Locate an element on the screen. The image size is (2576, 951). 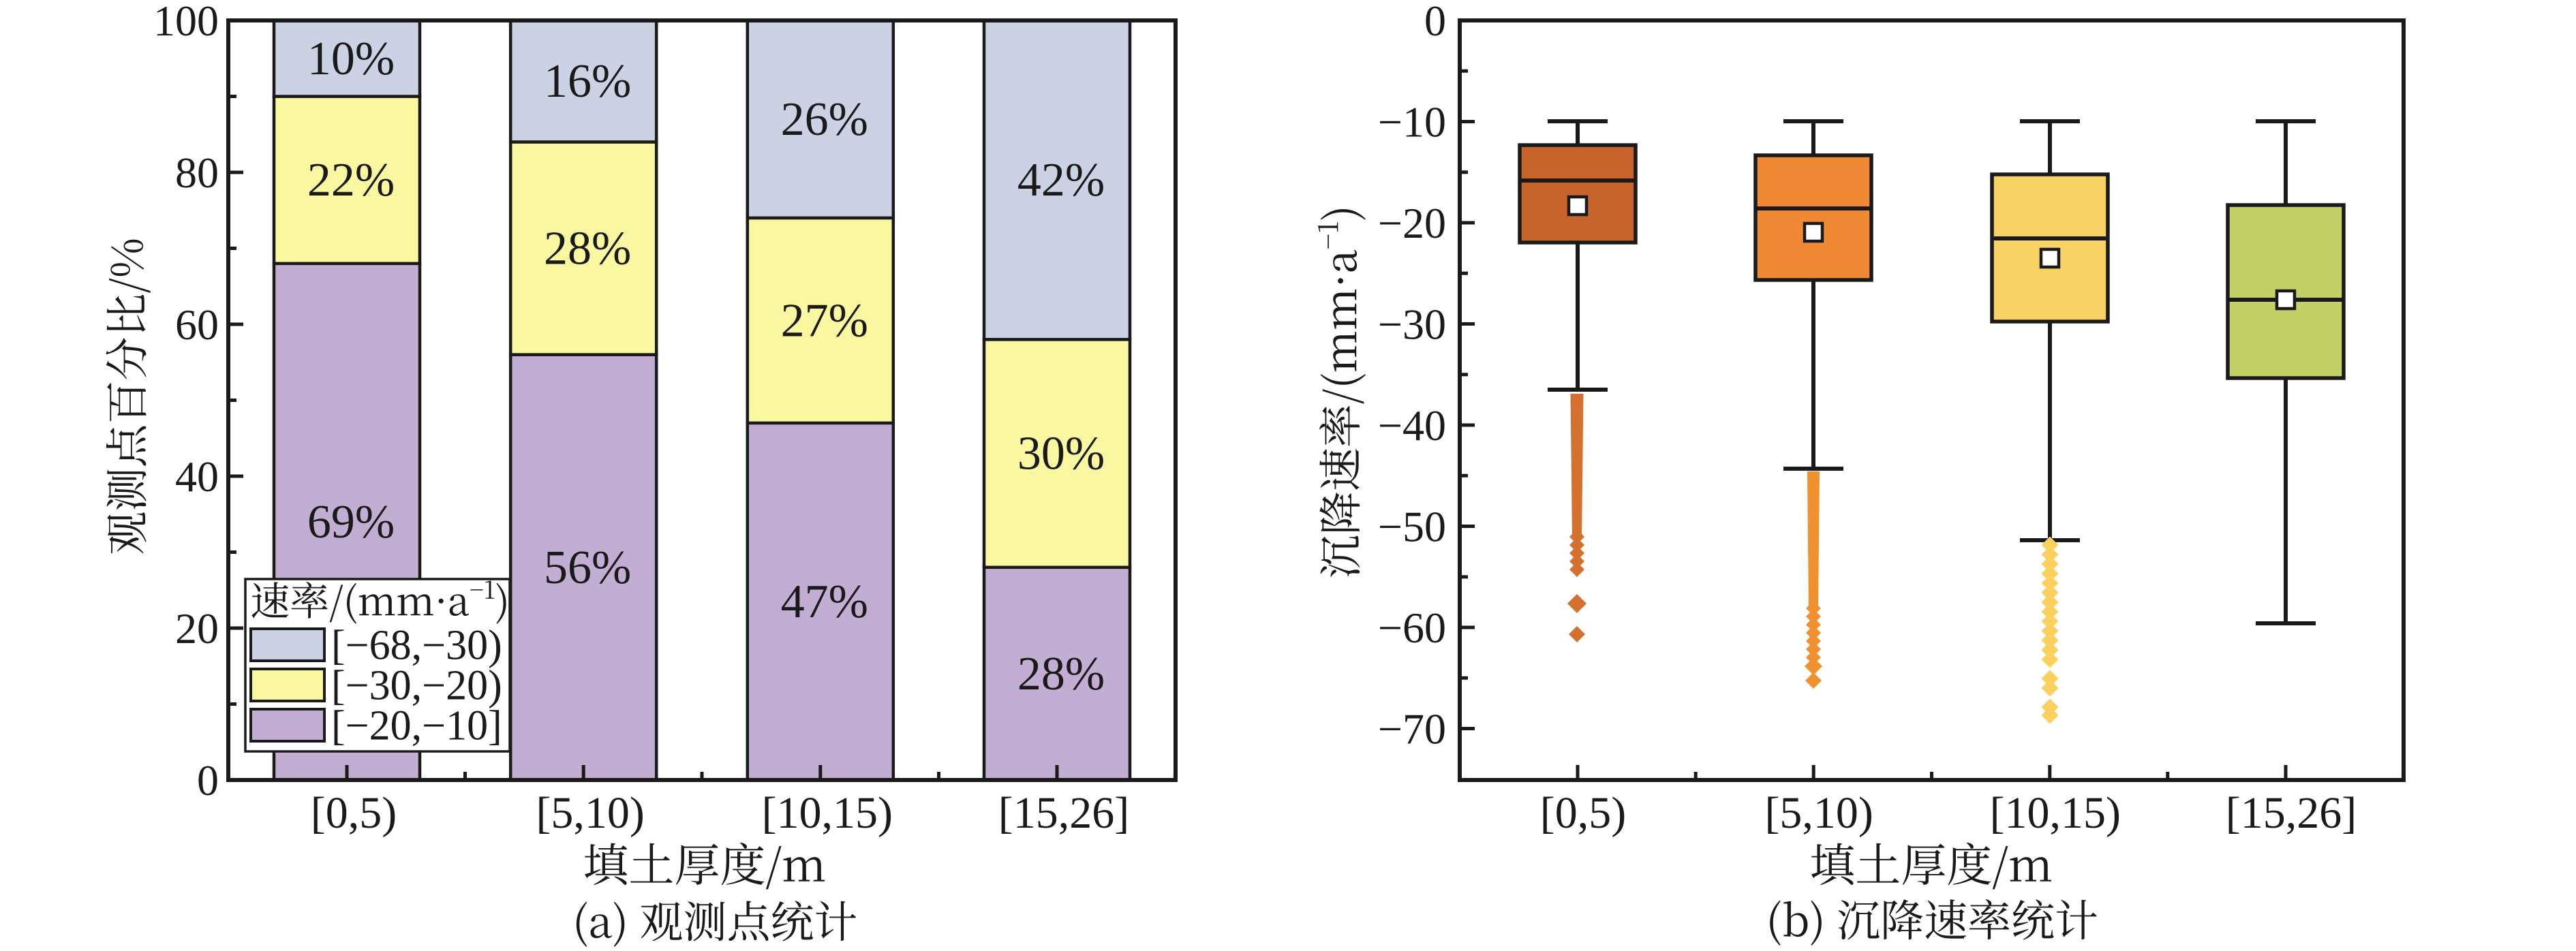
svg-text: 69% is located at coordinates (351, 522).